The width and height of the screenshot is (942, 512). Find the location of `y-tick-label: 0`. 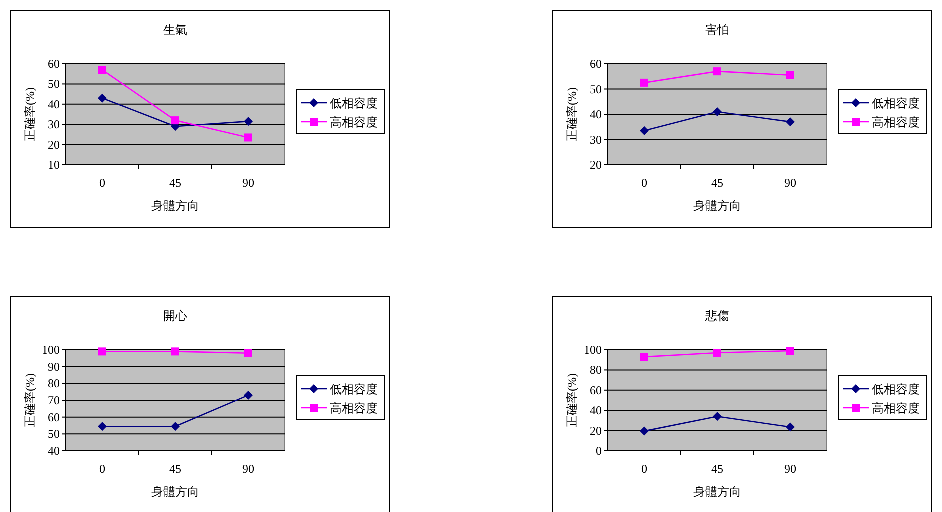

y-tick-label: 0 is located at coordinates (599, 451).